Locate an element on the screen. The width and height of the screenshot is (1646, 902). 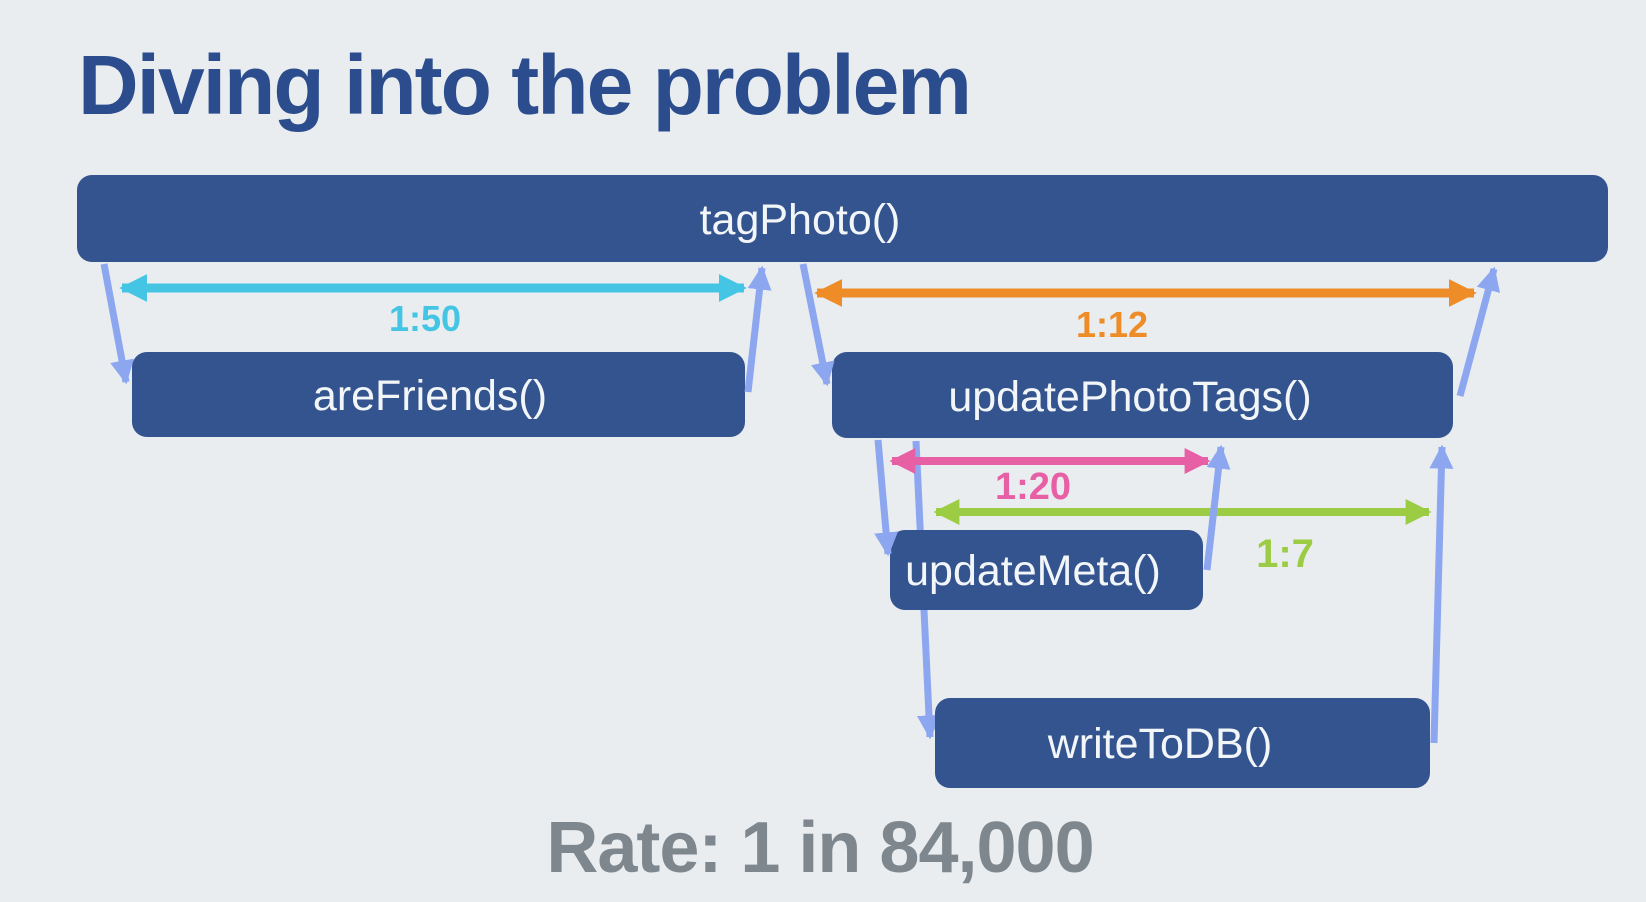
node-arefriends-label: areFriends() is located at coordinates (430, 396).